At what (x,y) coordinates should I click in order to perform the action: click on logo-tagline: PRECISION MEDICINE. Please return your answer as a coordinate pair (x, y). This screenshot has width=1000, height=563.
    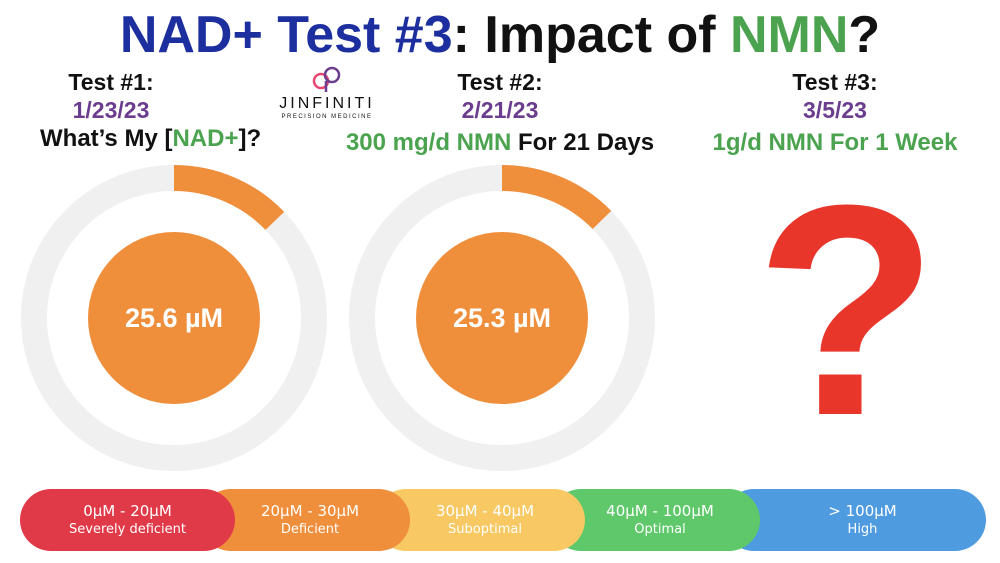
    Looking at the image, I should click on (327, 117).